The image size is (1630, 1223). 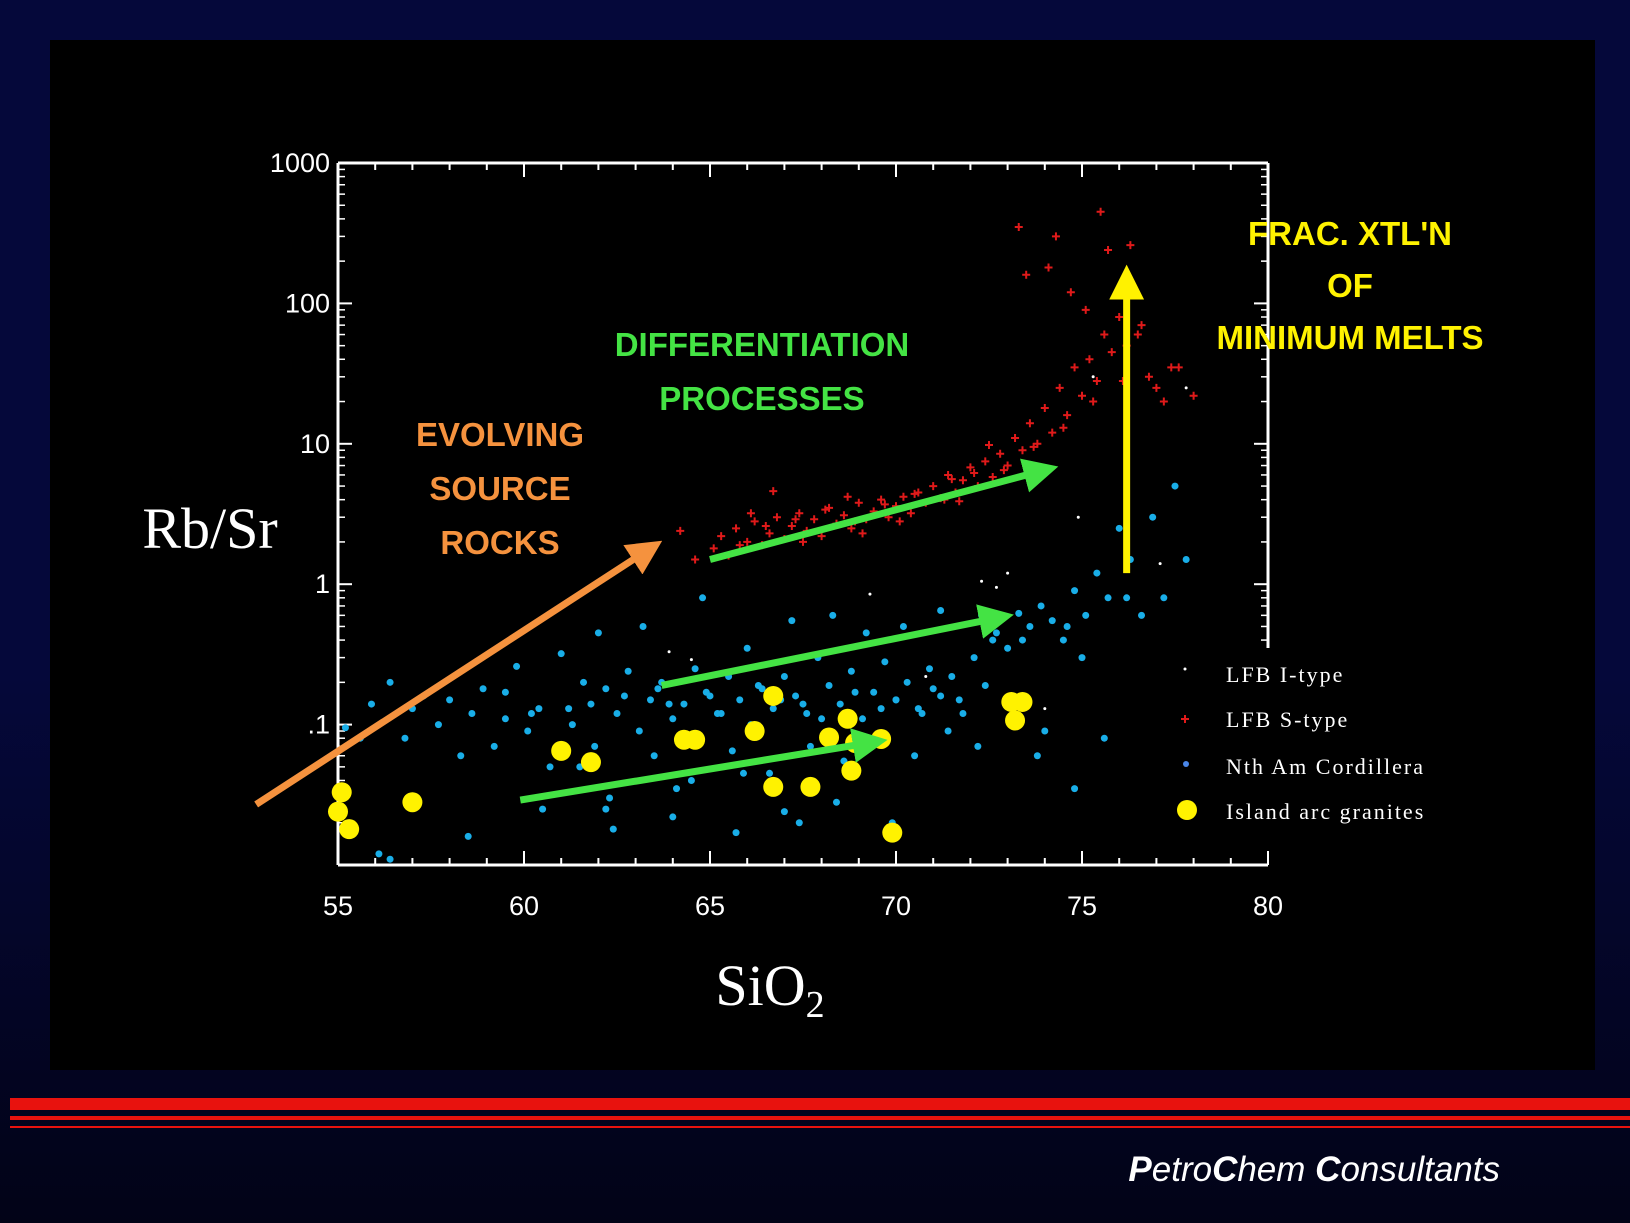 I want to click on annotation-line: PROCESSES, so click(x=761, y=398).